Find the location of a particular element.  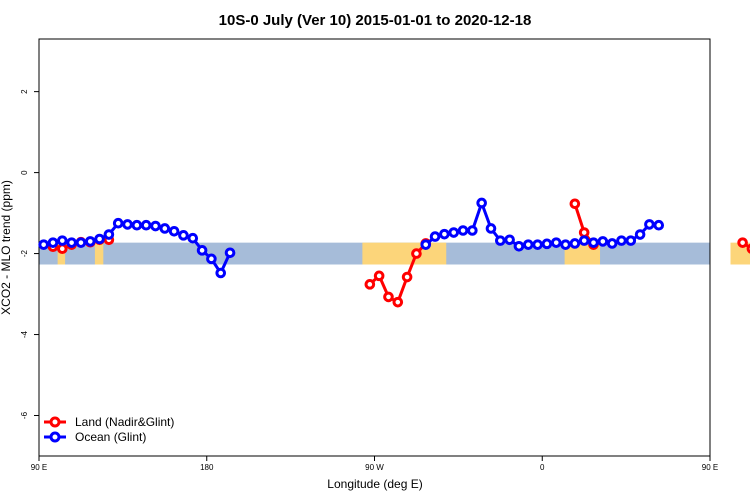

x-tick-label-1: 180 is located at coordinates (207, 467).